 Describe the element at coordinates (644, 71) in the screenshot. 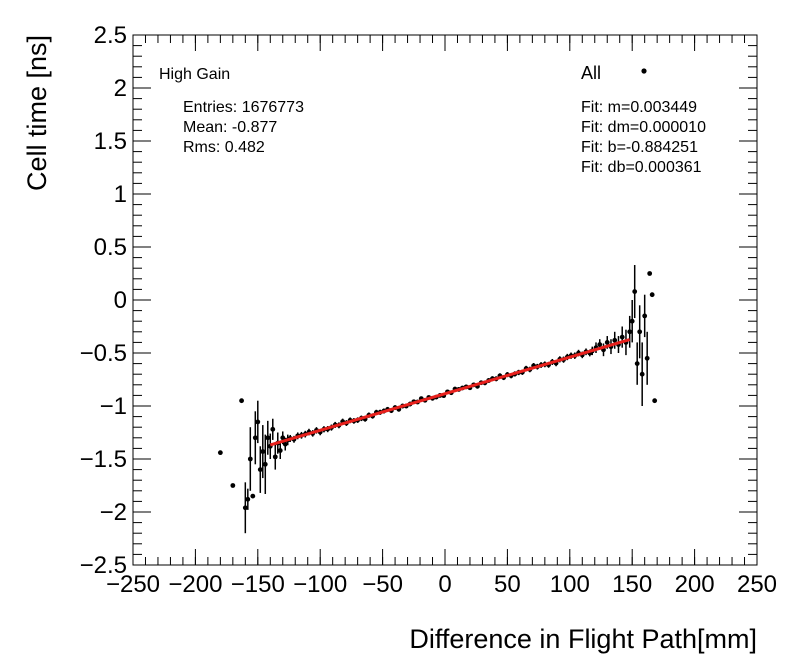

I see `legend-marker` at that location.